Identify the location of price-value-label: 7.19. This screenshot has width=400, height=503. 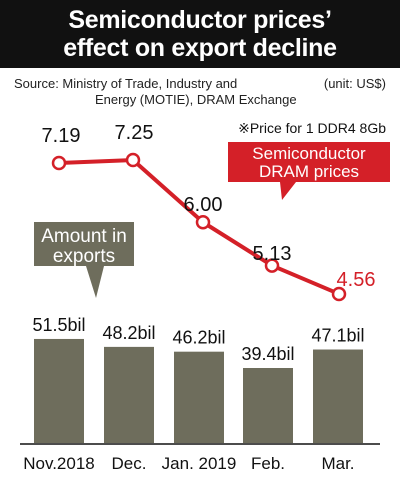
(61, 136).